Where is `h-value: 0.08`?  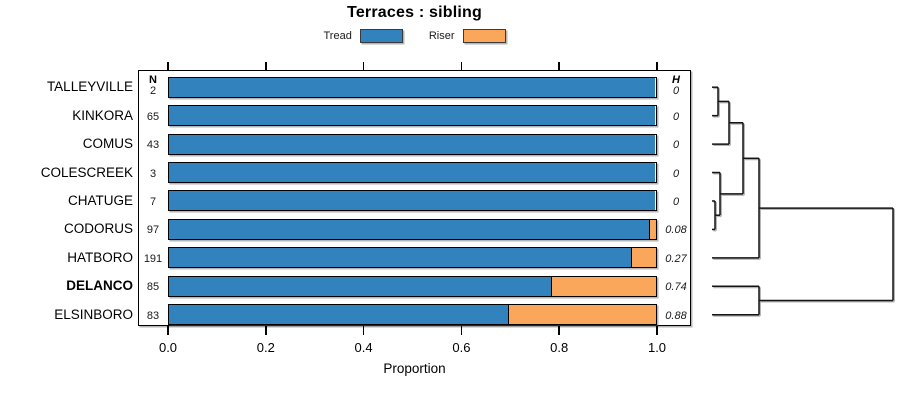 h-value: 0.08 is located at coordinates (676, 230).